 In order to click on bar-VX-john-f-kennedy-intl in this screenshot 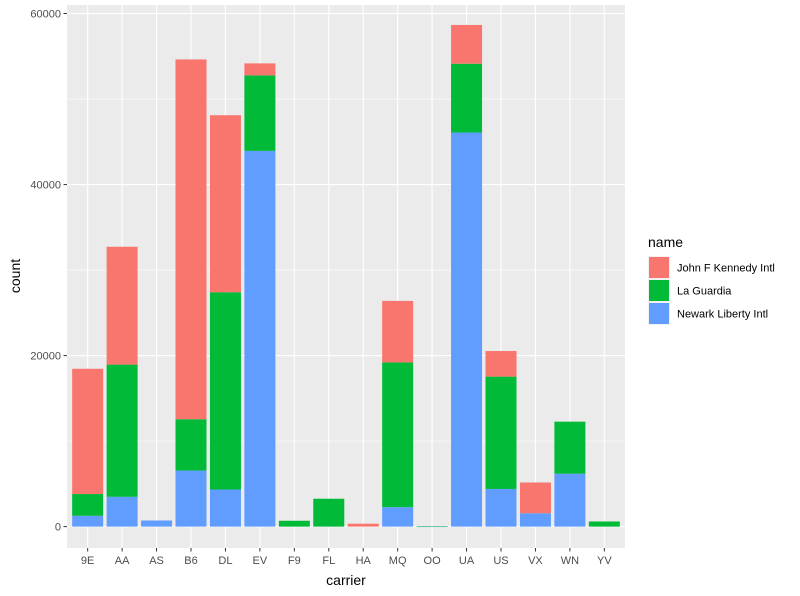, I will do `click(535, 498)`.